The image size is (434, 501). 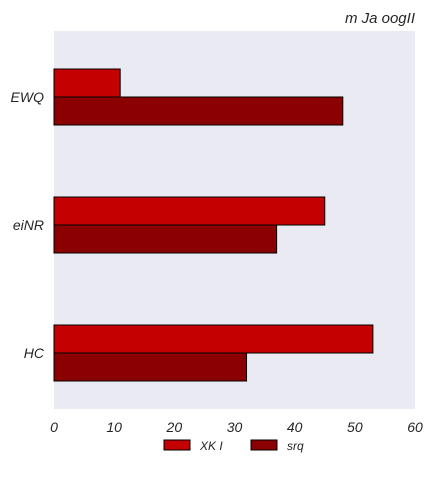 I want to click on chart-title: m Ja oogII, so click(x=380, y=18).